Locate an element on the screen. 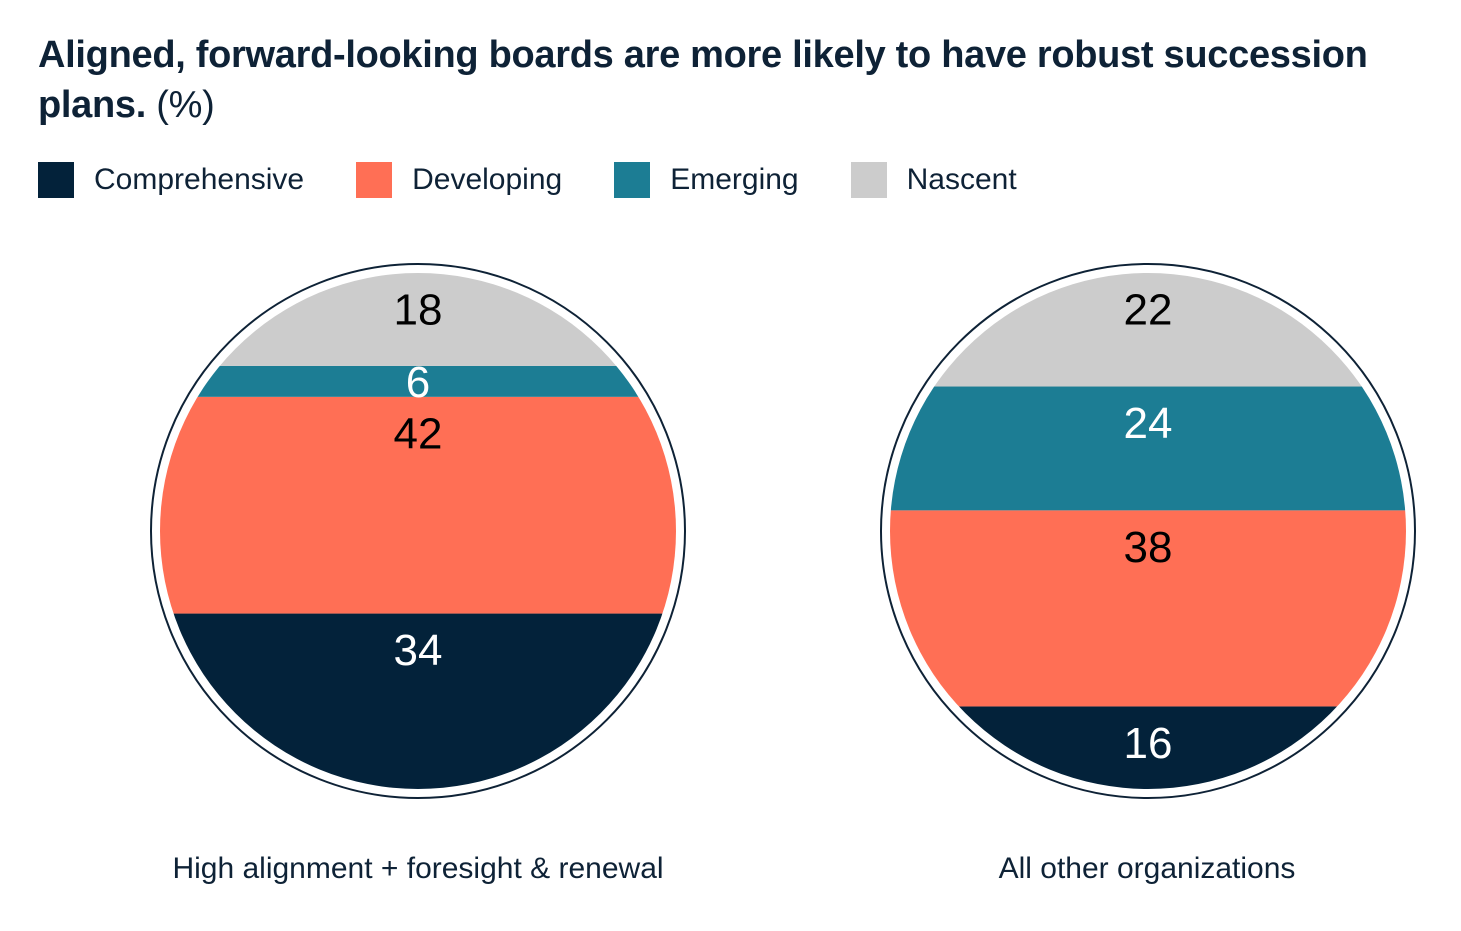 This screenshot has height=931, width=1461. legend-item-developing: Developing is located at coordinates (459, 180).